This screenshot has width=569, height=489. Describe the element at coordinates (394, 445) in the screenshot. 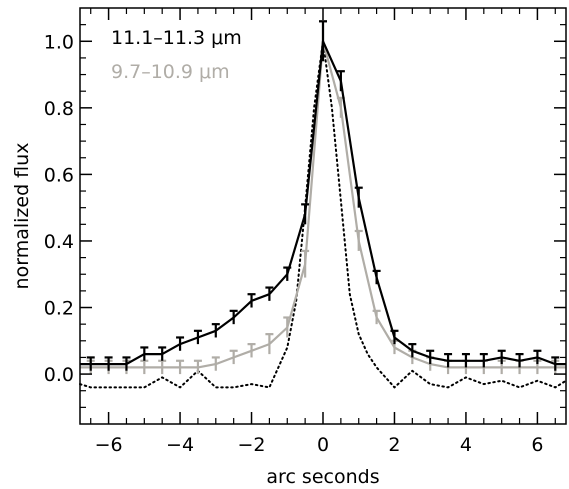

I see `x-tick-label: 2` at that location.